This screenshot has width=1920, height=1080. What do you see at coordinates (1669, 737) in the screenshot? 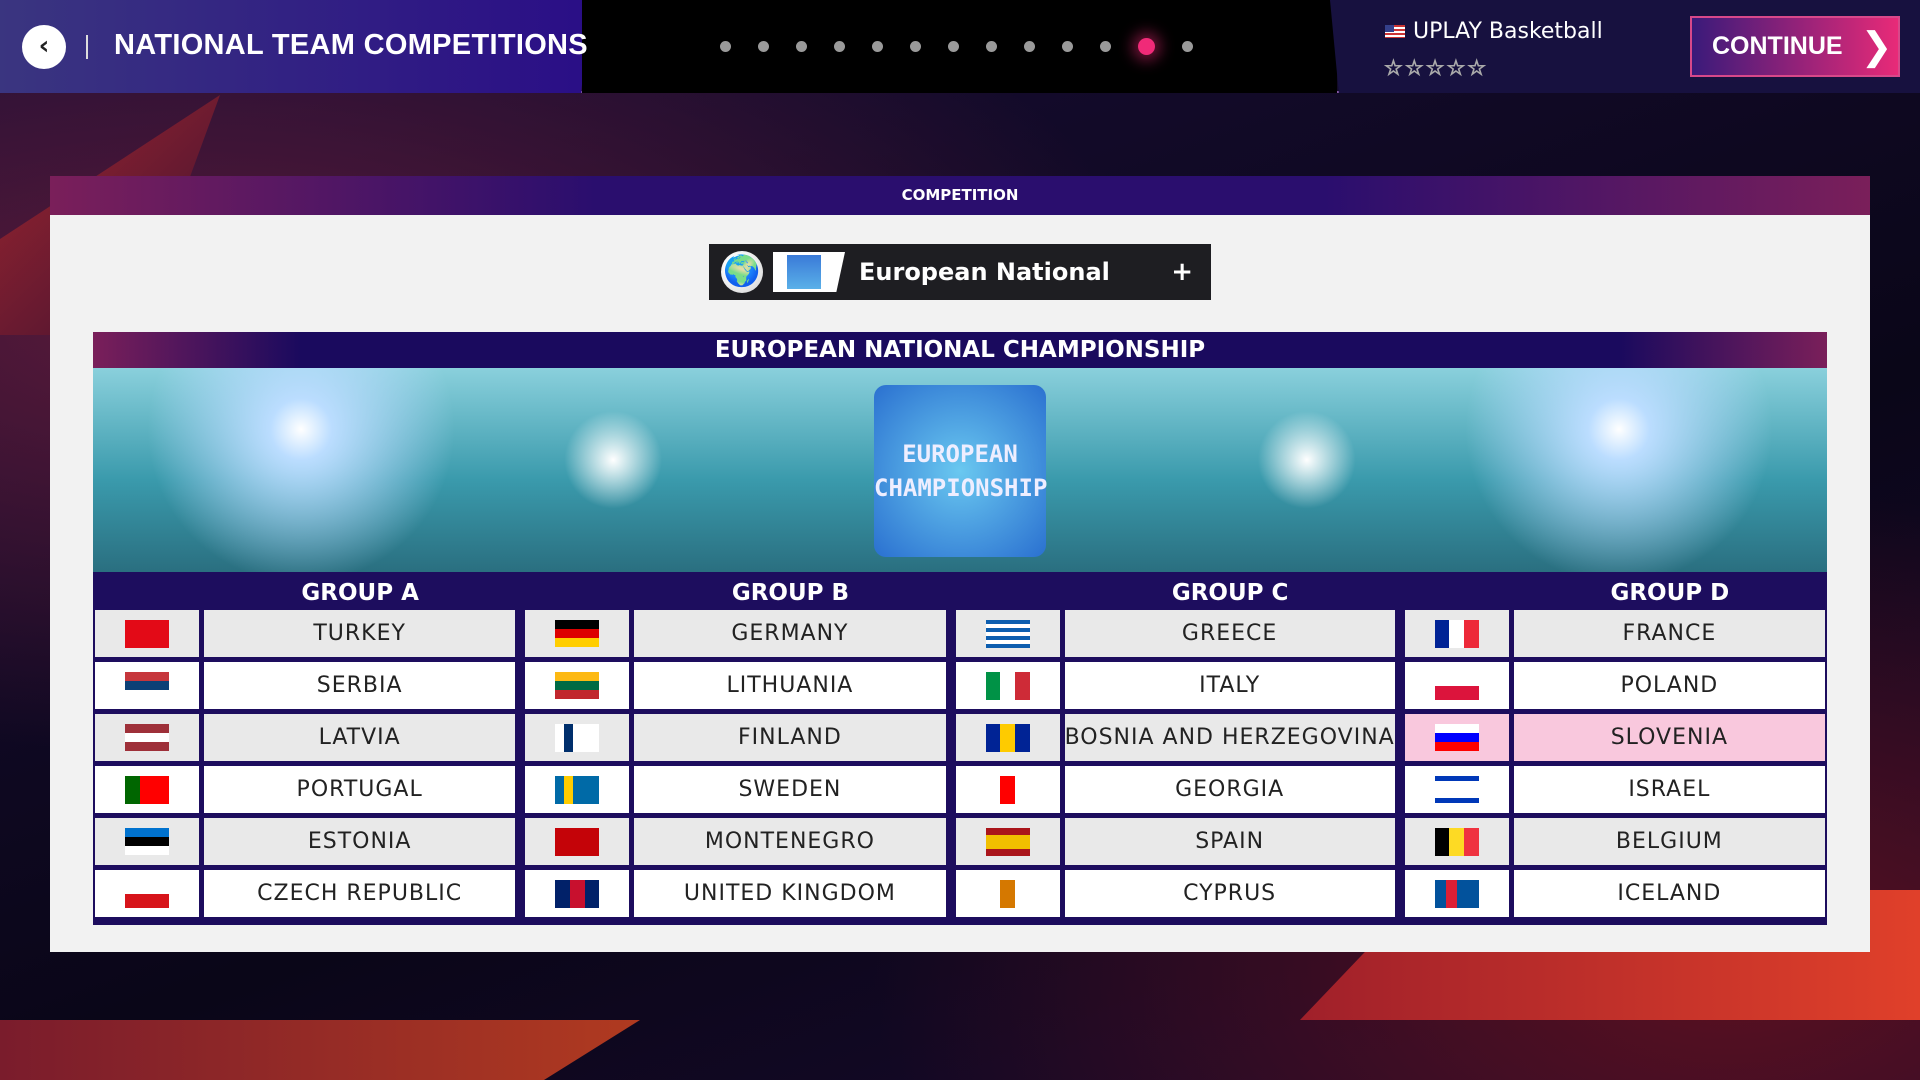
I see `team-name: SLOVENIA` at bounding box center [1669, 737].